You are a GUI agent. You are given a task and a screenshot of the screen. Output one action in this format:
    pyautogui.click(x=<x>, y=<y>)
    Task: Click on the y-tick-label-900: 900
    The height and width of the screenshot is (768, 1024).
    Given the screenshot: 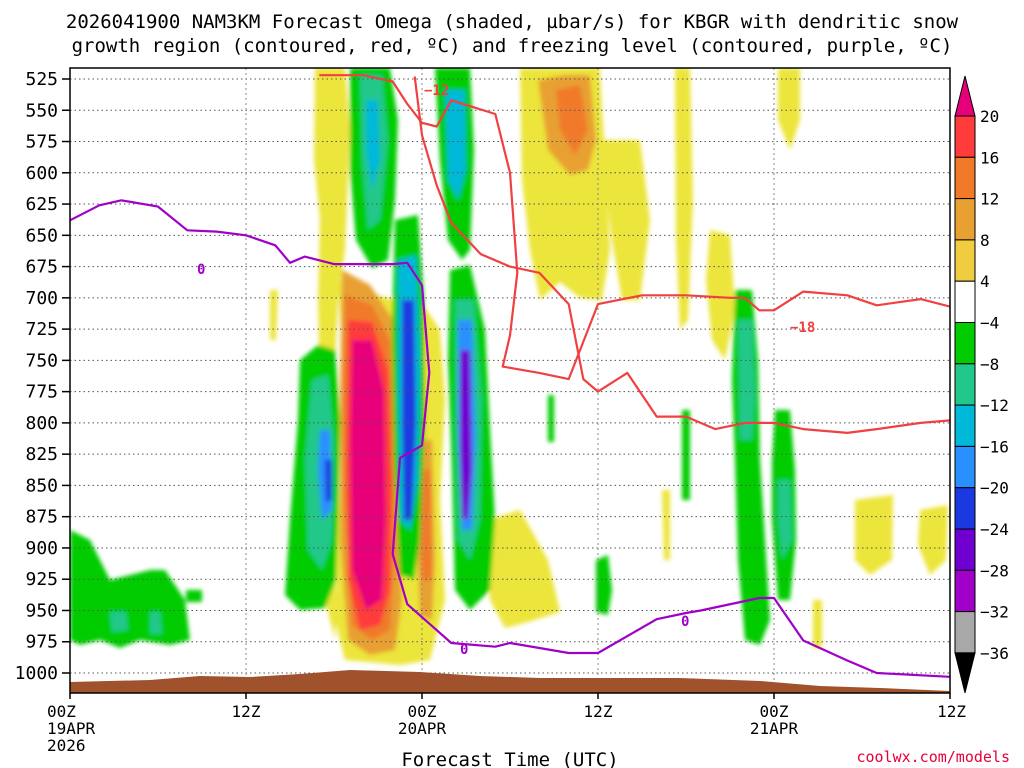 What is the action you would take?
    pyautogui.click(x=41, y=548)
    